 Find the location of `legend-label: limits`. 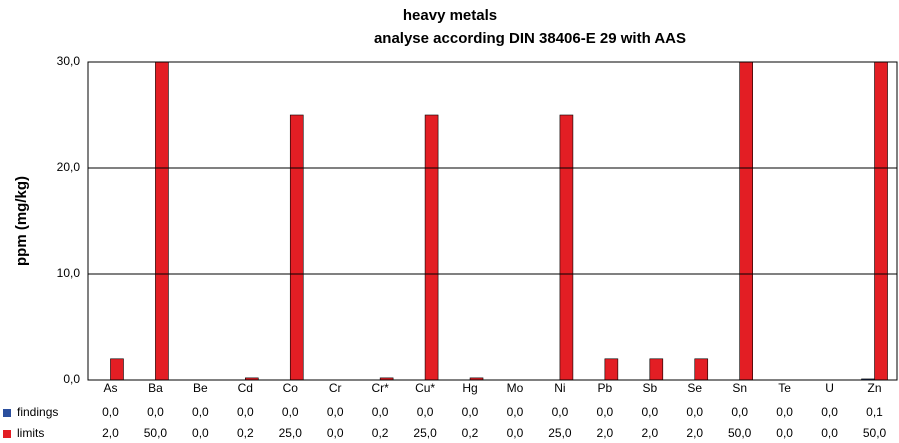

legend-label: limits is located at coordinates (30, 433).